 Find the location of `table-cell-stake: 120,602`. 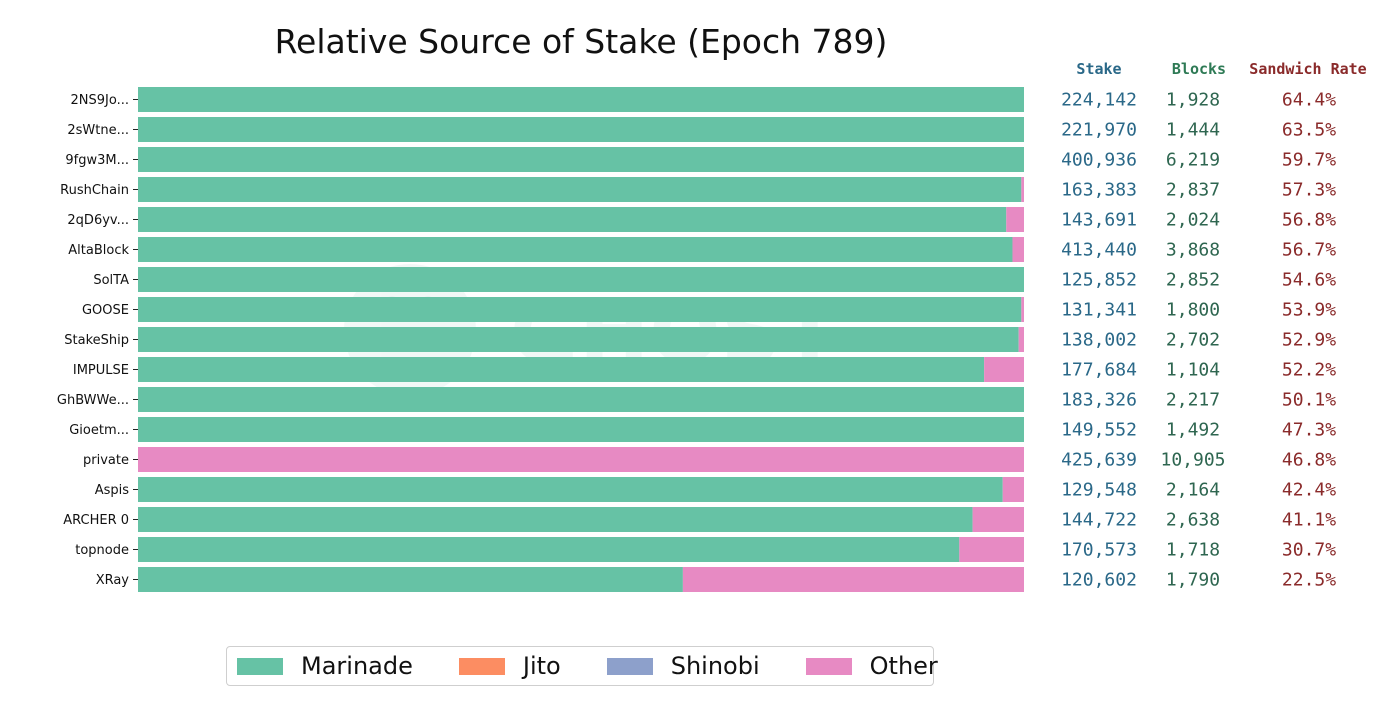

table-cell-stake: 120,602 is located at coordinates (1099, 580).